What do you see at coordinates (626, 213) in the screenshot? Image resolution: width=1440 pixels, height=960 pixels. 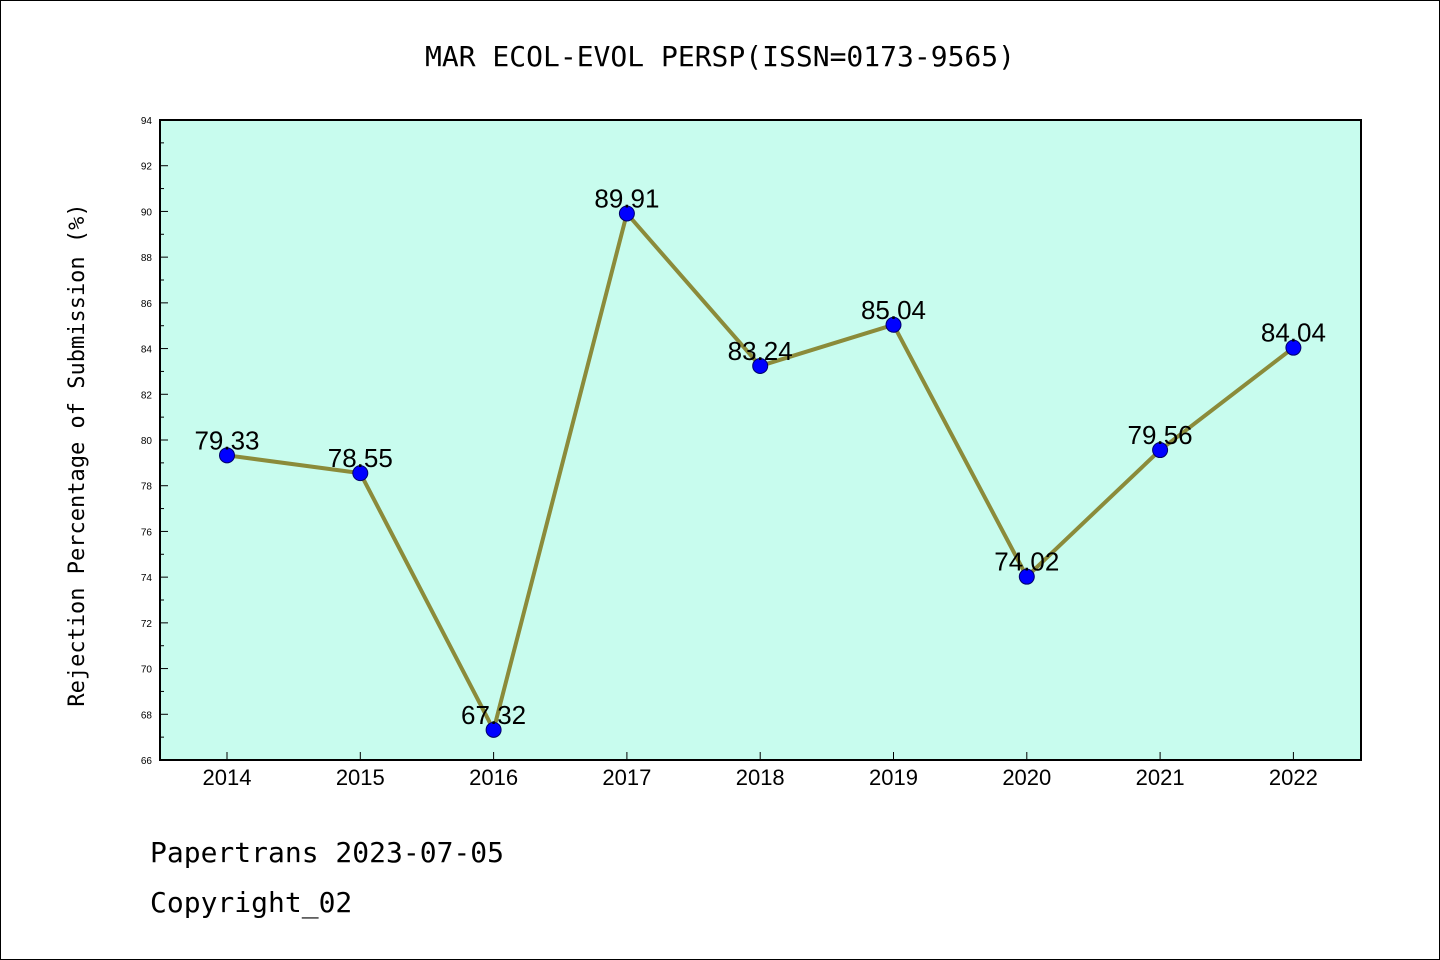 I see `data-point-2017` at bounding box center [626, 213].